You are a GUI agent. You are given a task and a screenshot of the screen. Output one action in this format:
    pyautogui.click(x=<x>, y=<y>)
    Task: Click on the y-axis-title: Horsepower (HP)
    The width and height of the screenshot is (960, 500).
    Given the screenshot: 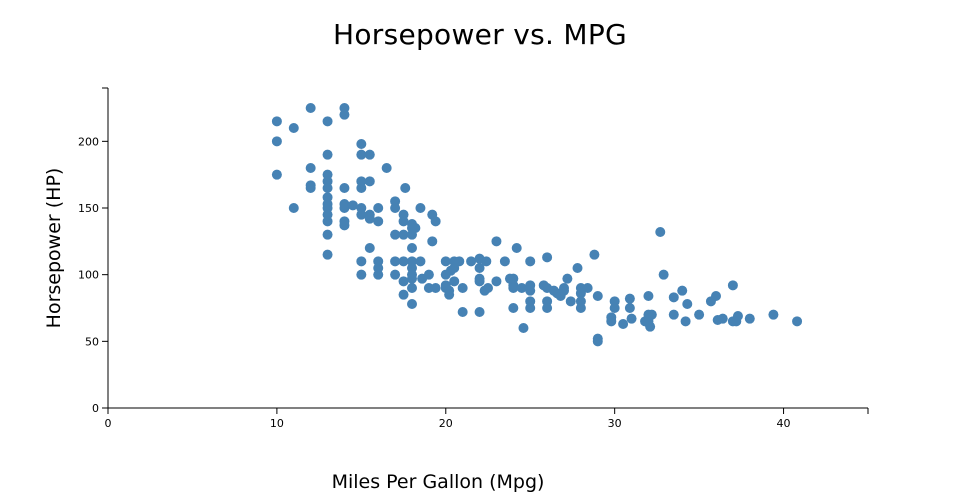 What is the action you would take?
    pyautogui.click(x=54, y=248)
    